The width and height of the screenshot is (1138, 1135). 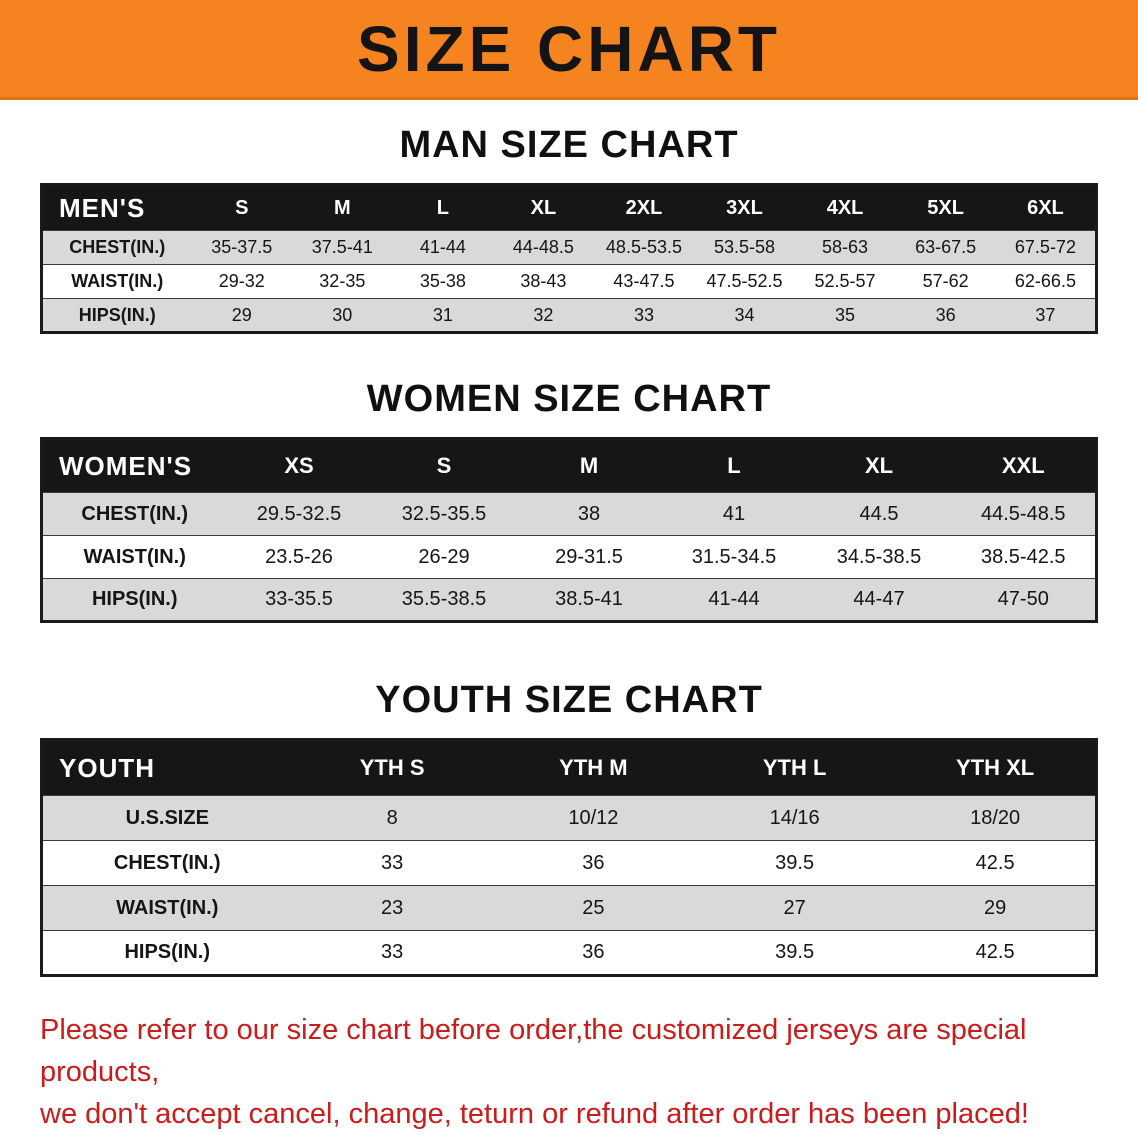 What do you see at coordinates (569, 145) in the screenshot?
I see `man-size-heading: MAN SIZE CHART` at bounding box center [569, 145].